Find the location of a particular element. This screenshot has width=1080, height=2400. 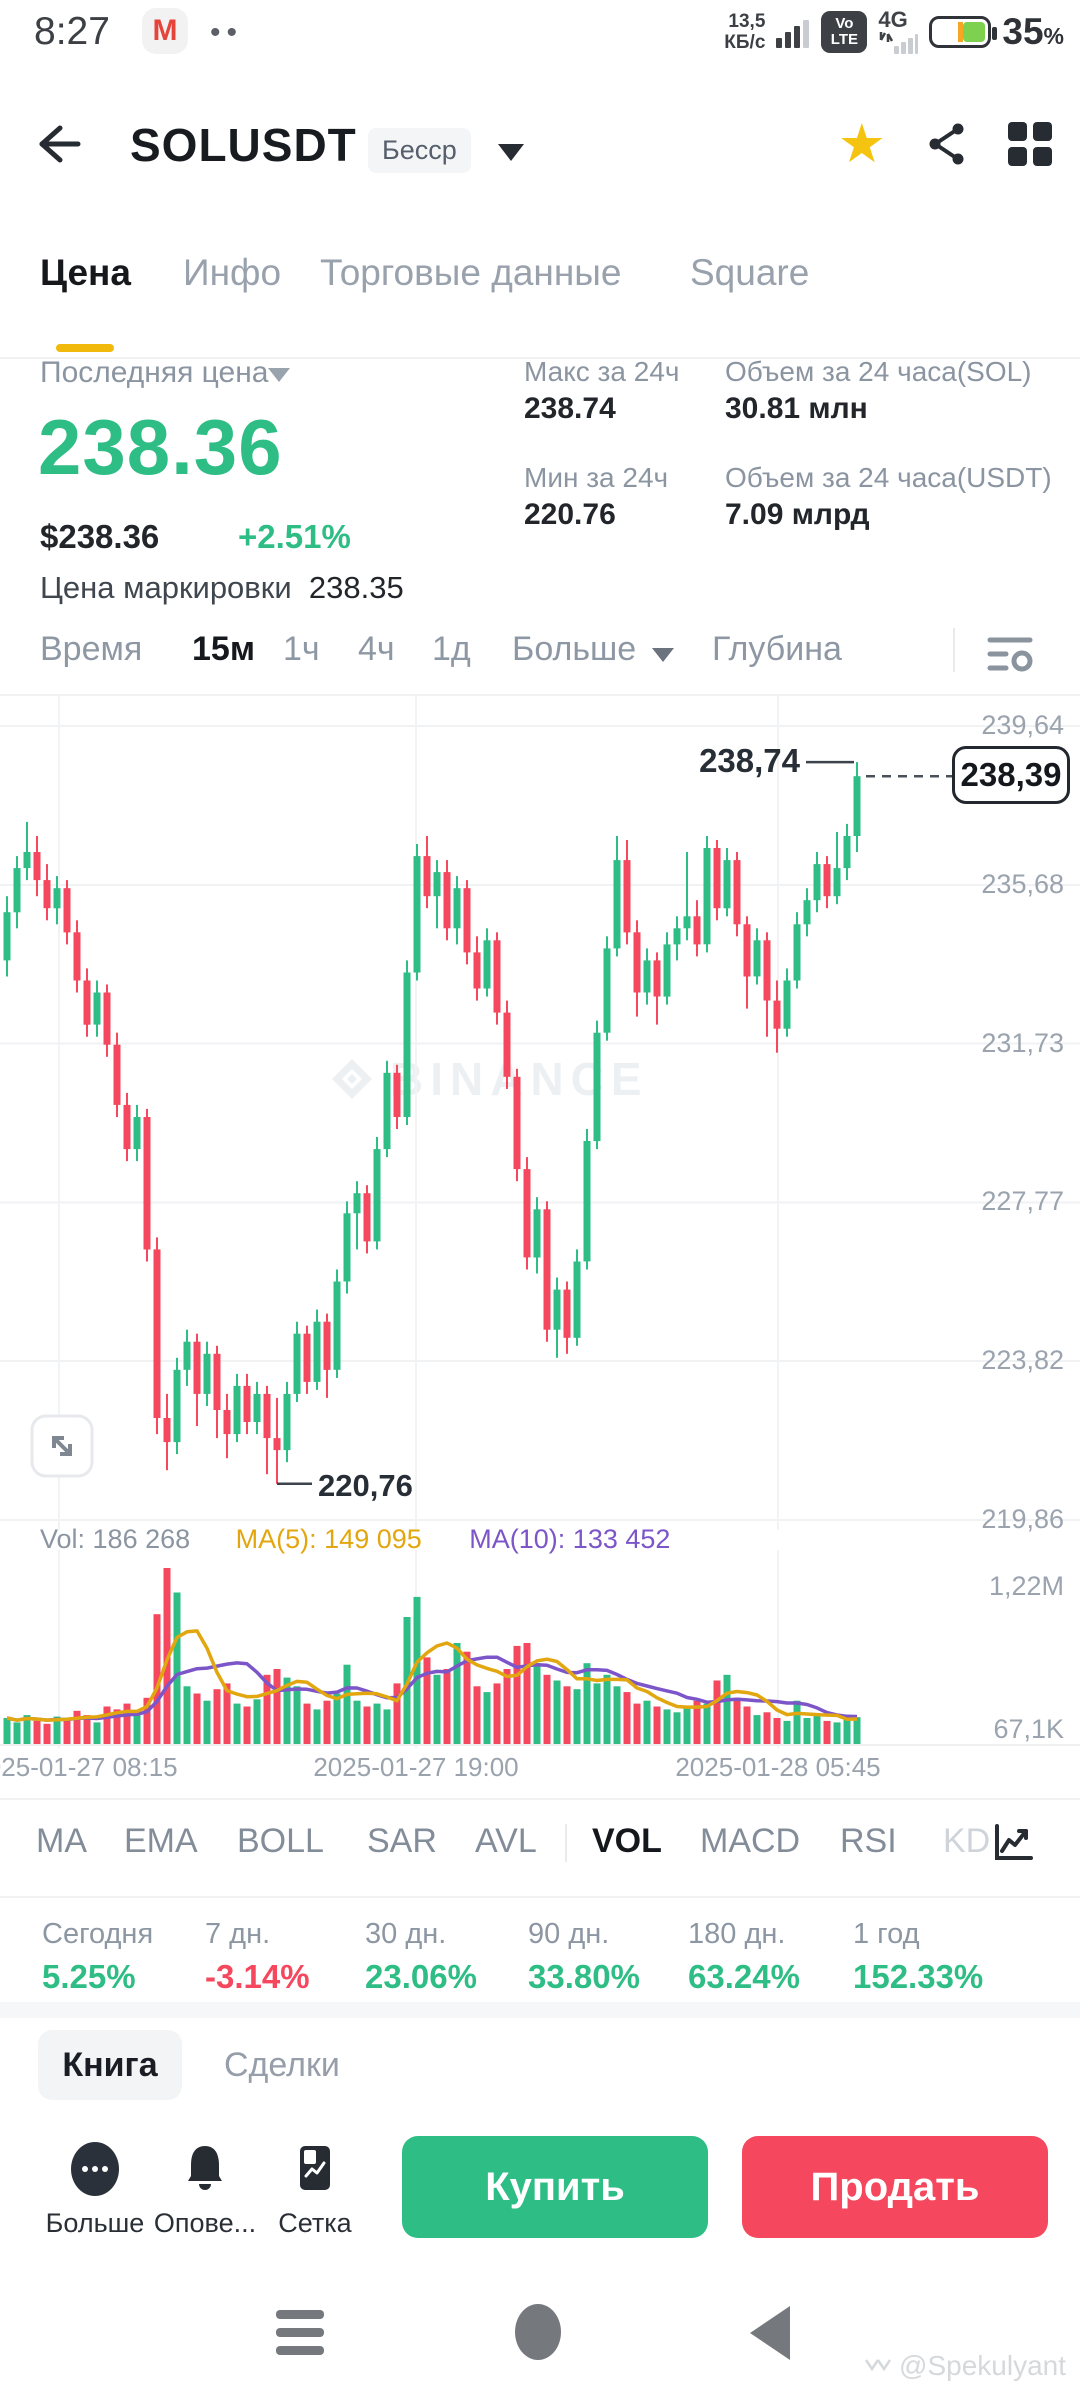

depth-tab: Глубина is located at coordinates (777, 649).